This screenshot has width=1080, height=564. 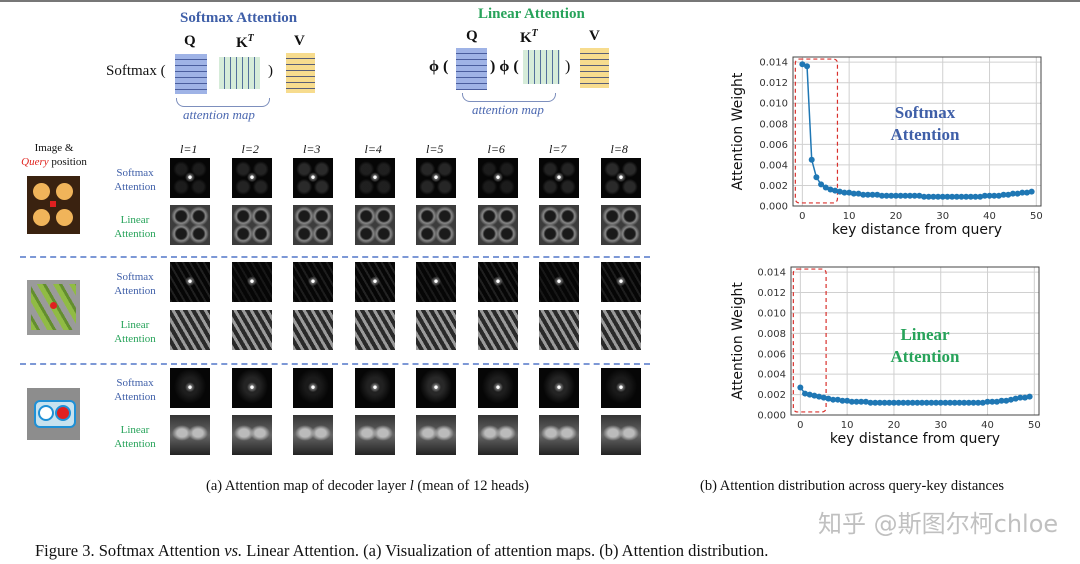 What do you see at coordinates (1036, 216) in the screenshot?
I see `x-tick-label: 50` at bounding box center [1036, 216].